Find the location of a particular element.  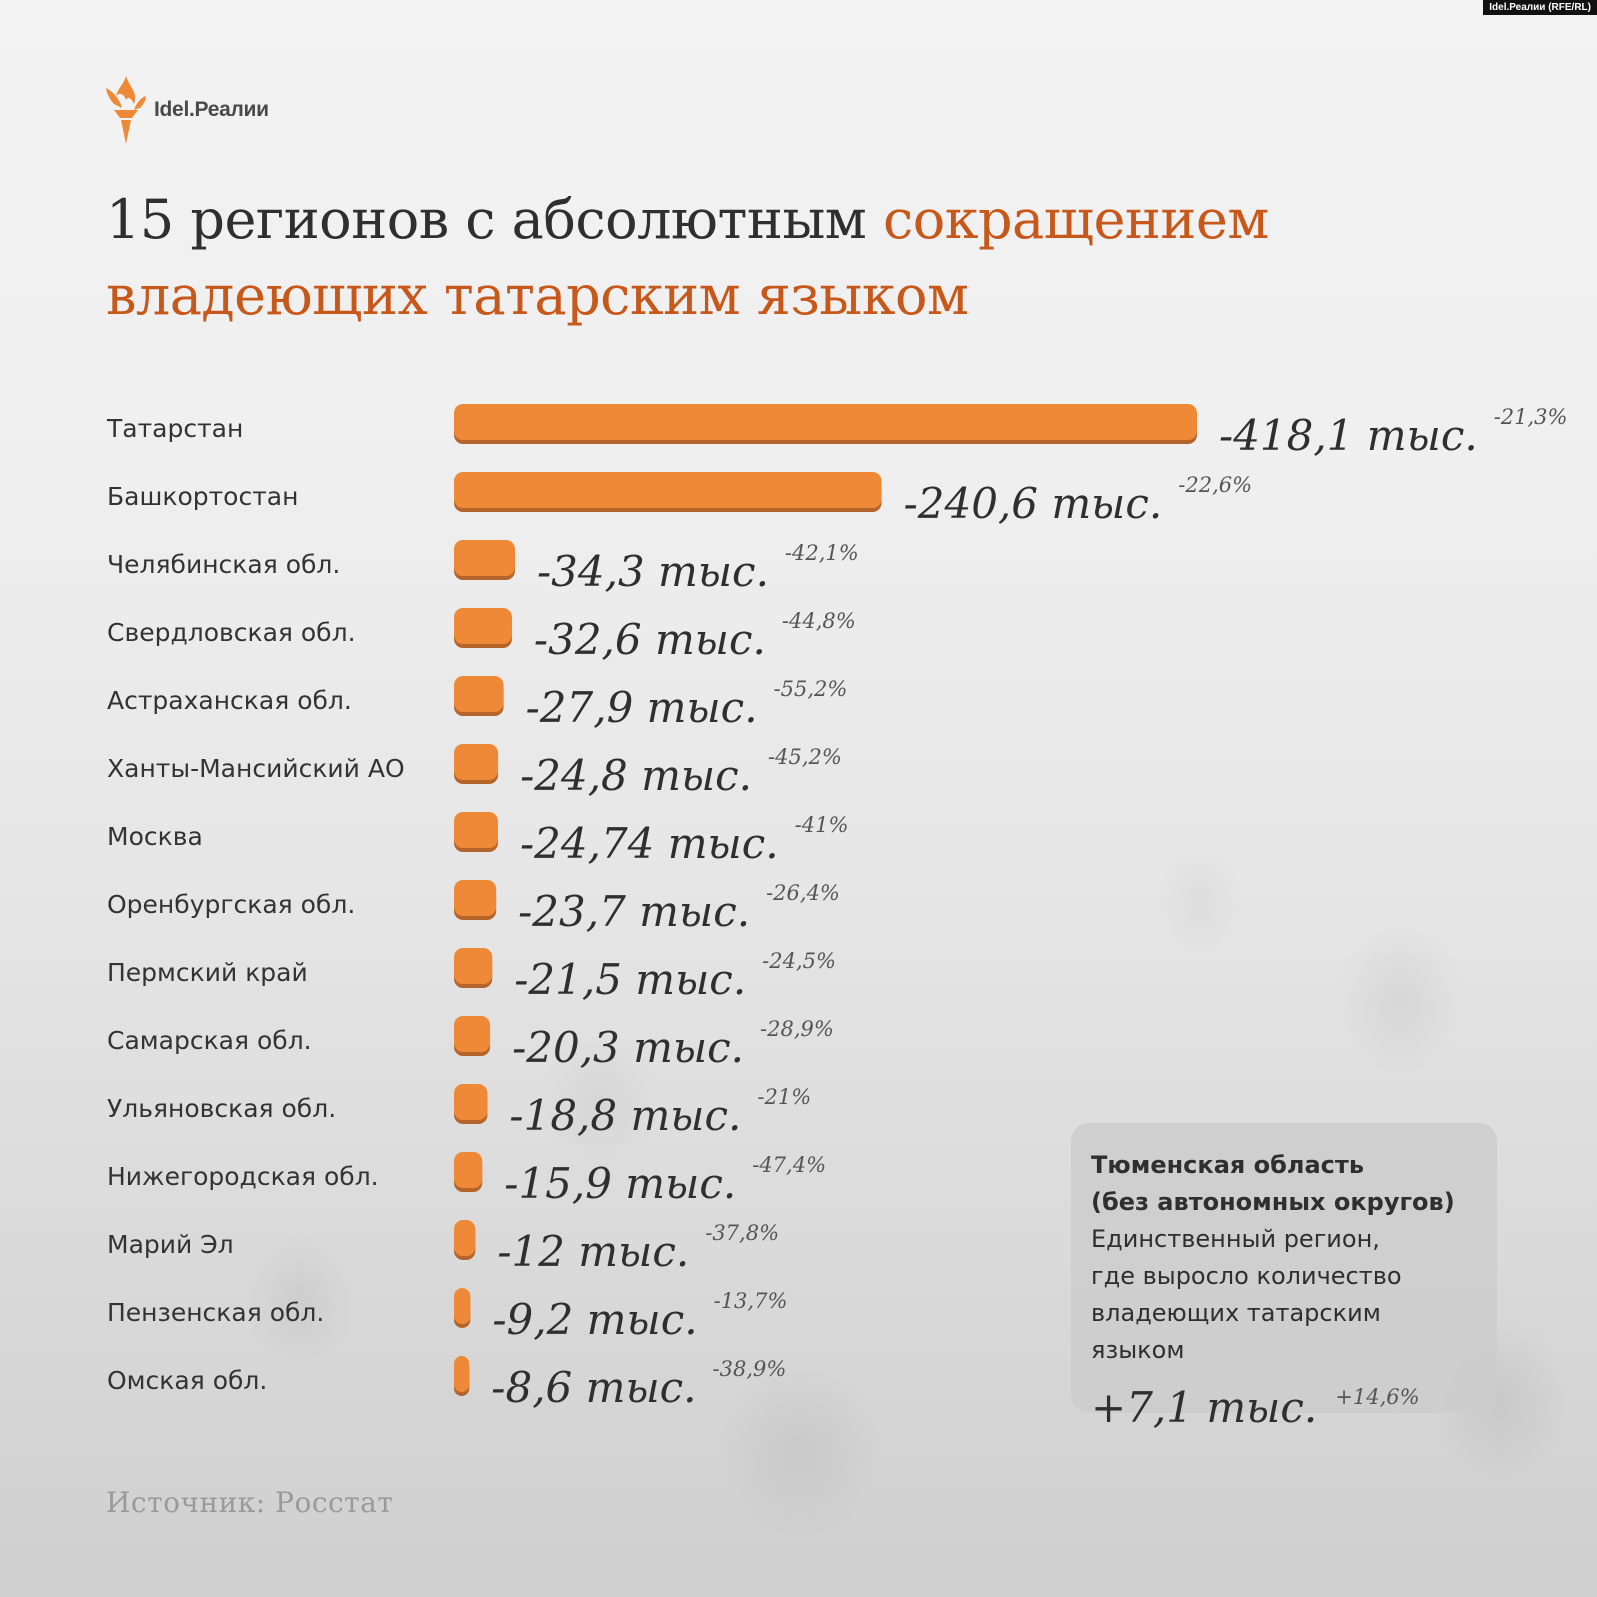

percent-label: -38,9% is located at coordinates (750, 1369).